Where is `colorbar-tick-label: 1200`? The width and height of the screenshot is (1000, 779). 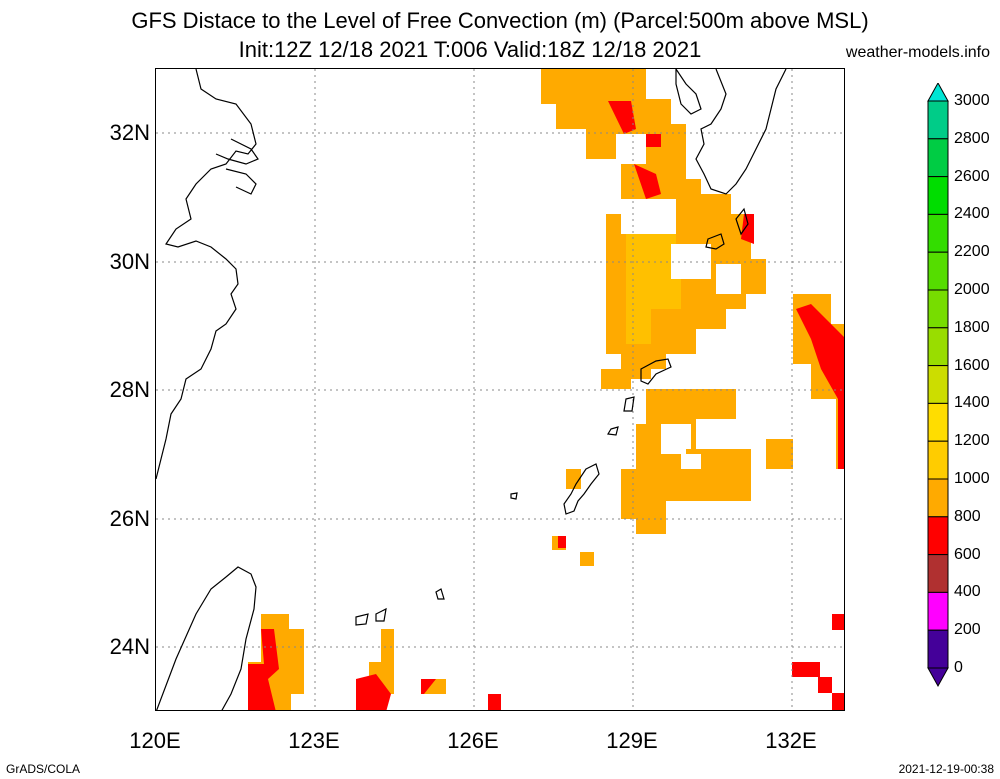
colorbar-tick-label: 1200 is located at coordinates (972, 441).